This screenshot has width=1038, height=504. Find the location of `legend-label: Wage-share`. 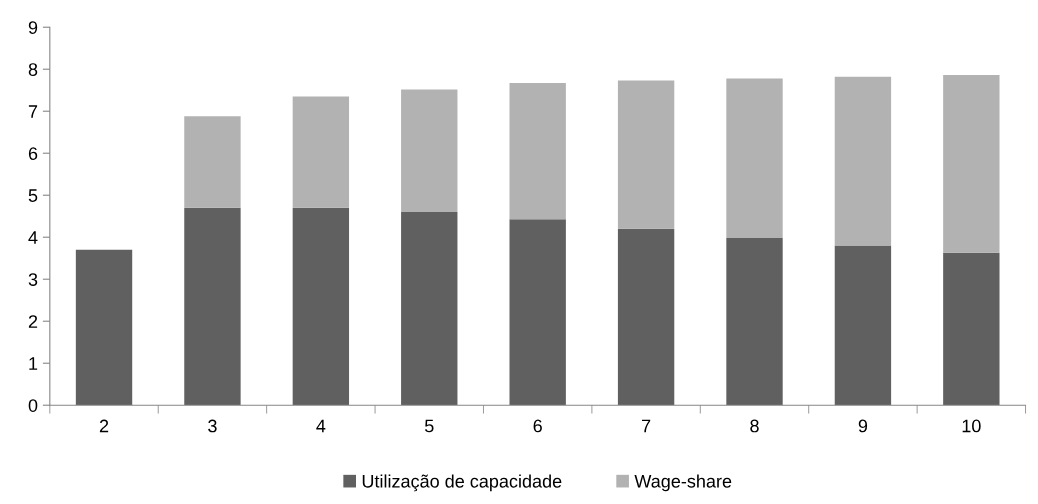

legend-label: Wage-share is located at coordinates (683, 483).